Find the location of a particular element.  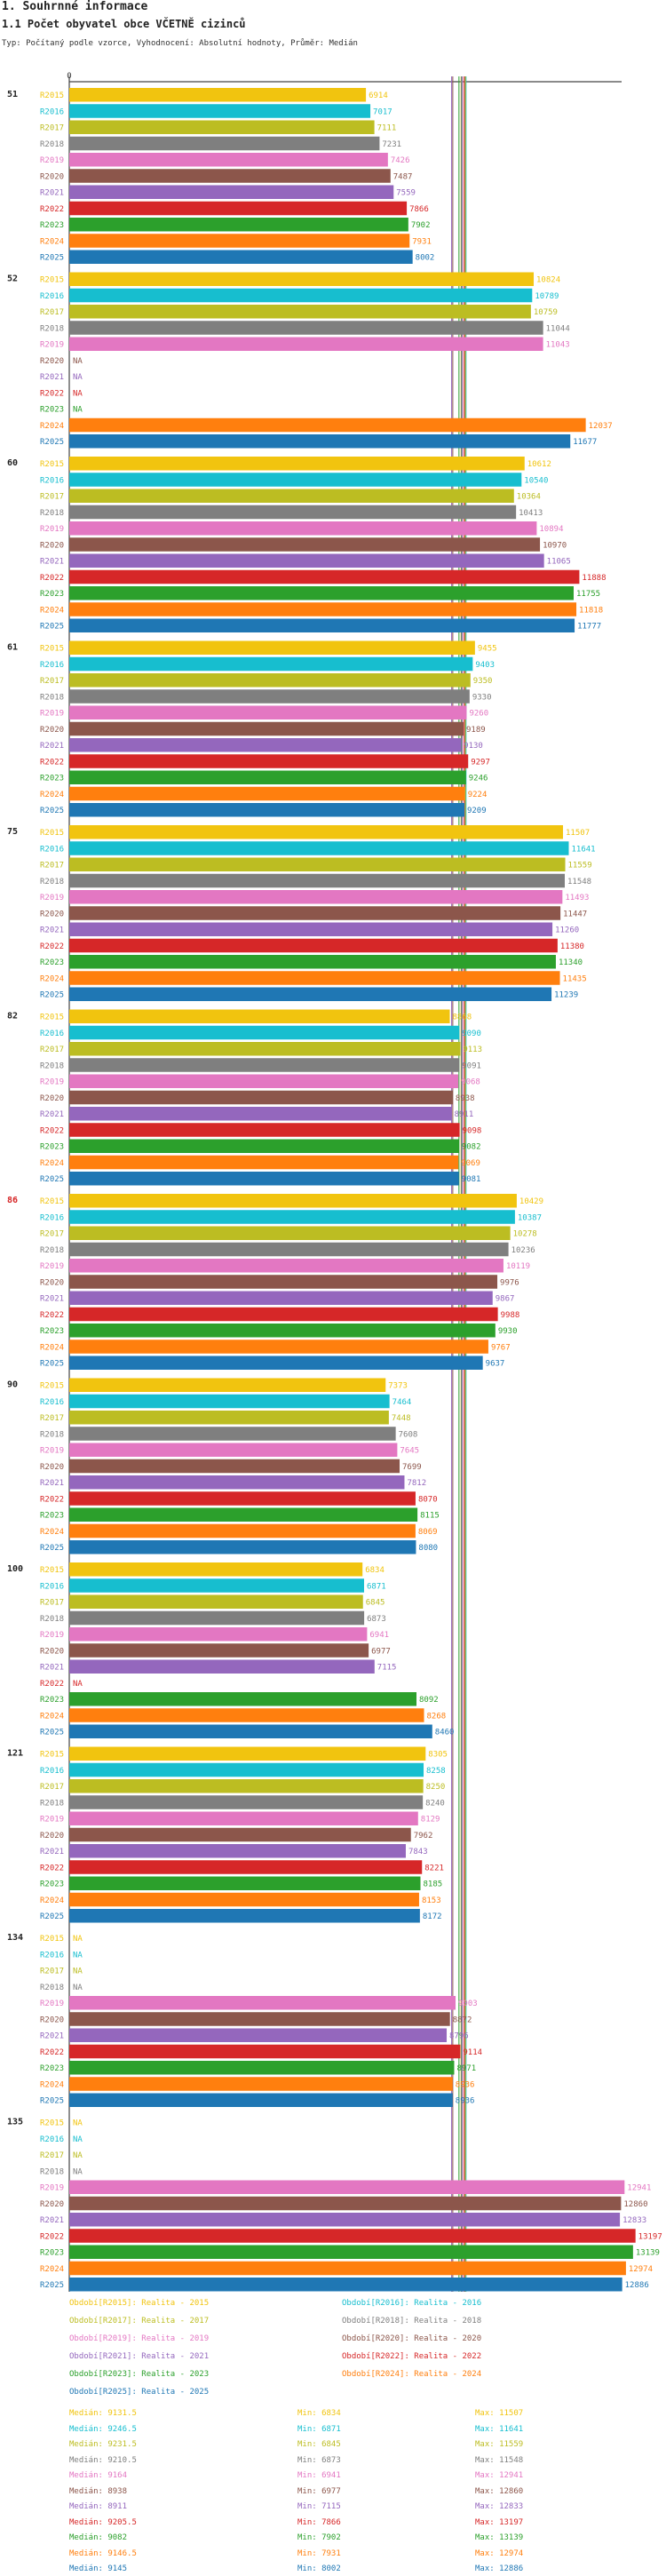

group-label: 86 is located at coordinates (13, 1200).